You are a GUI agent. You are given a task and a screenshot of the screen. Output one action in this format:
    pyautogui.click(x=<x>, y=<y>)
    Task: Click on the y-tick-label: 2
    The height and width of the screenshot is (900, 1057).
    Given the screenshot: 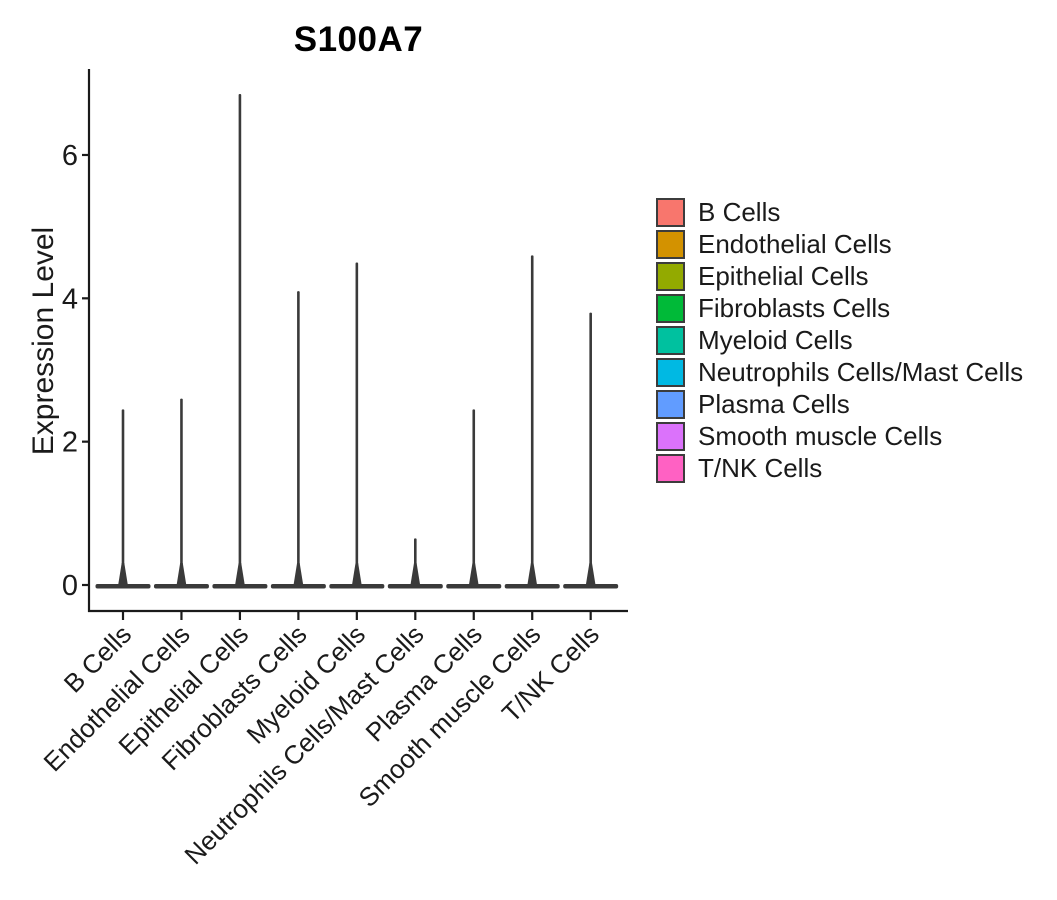 What is the action you would take?
    pyautogui.click(x=70, y=443)
    